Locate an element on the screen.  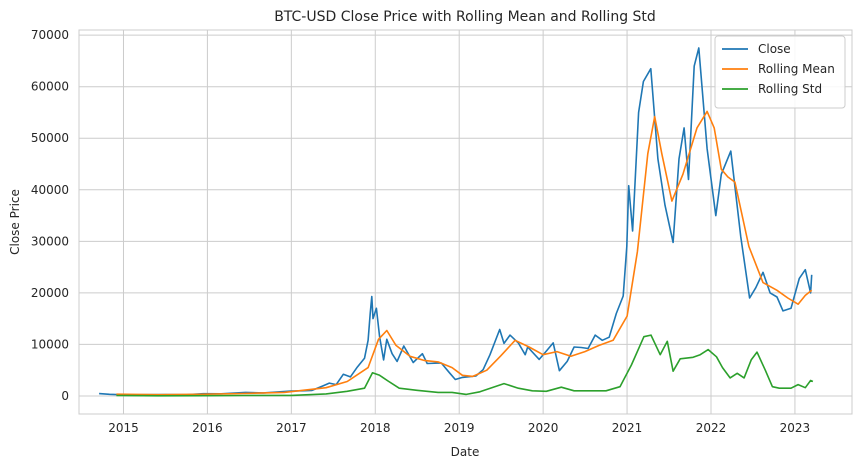
legend-items: Close Rolling Mean Rolling Std is located at coordinates (778, 69).